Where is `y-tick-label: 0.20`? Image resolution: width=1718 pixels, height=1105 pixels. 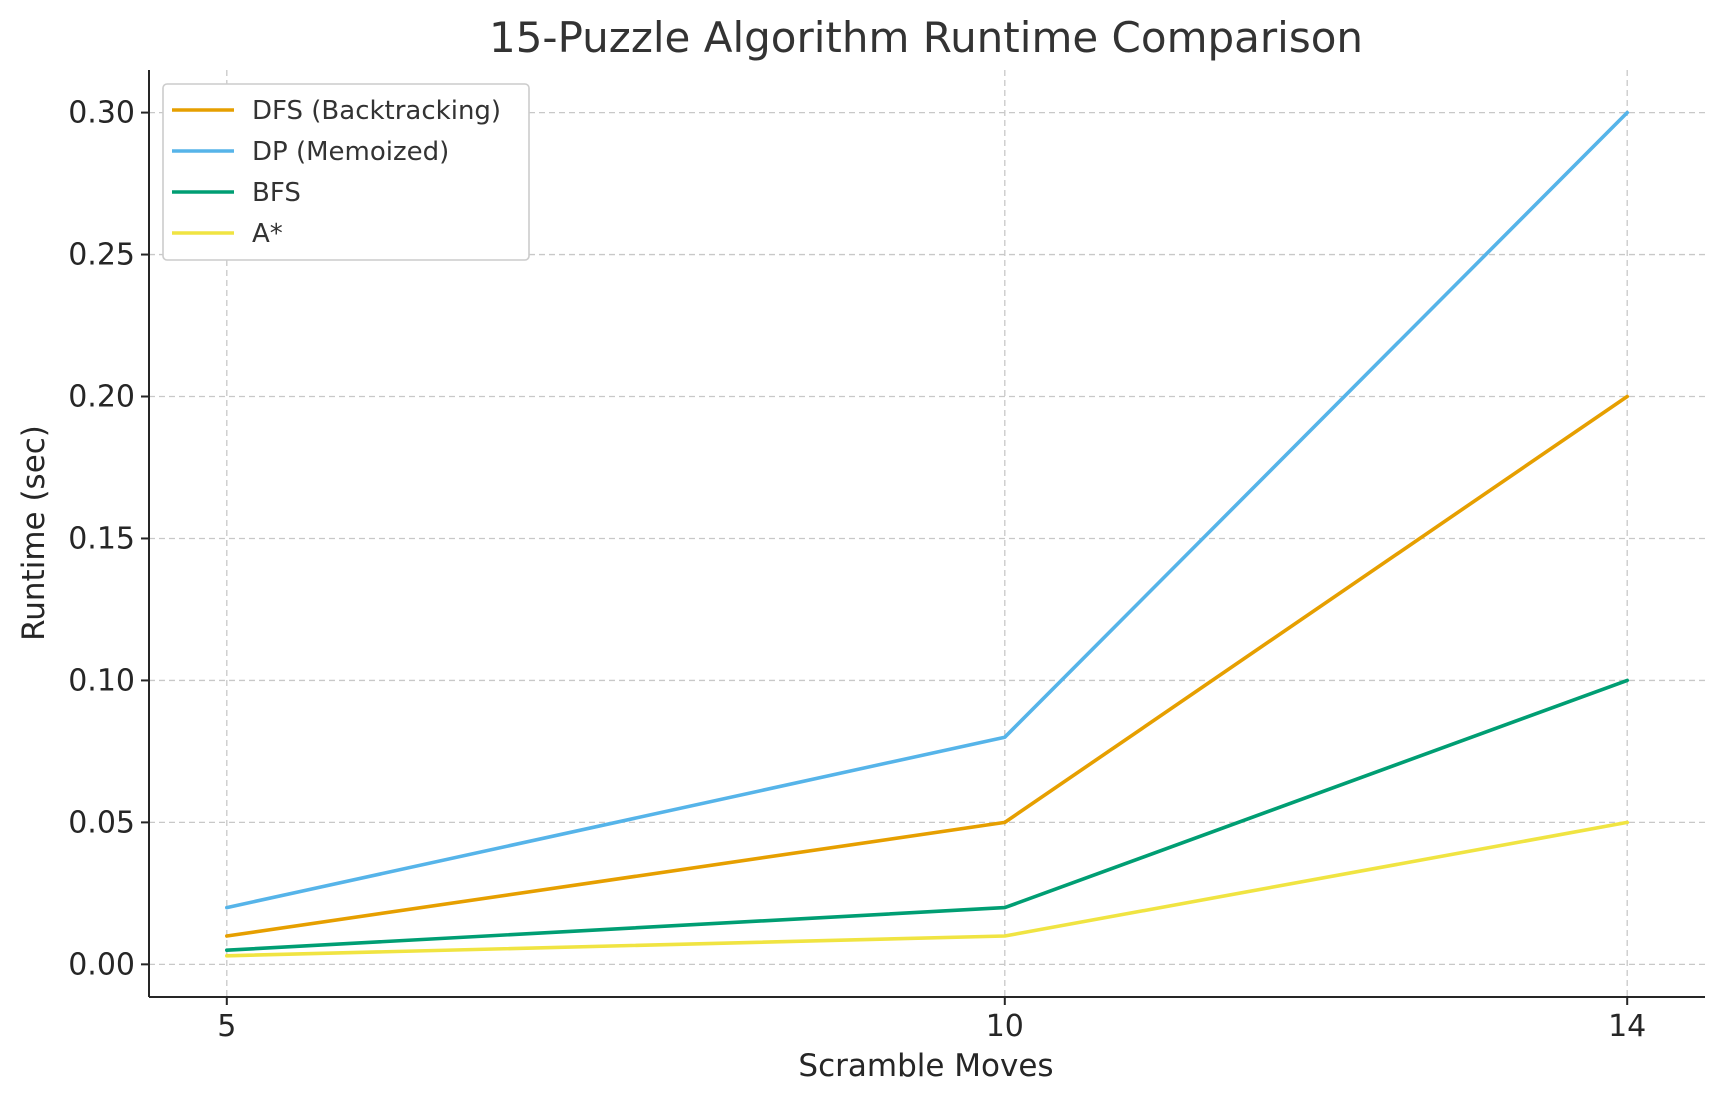
y-tick-label: 0.20 is located at coordinates (101, 397).